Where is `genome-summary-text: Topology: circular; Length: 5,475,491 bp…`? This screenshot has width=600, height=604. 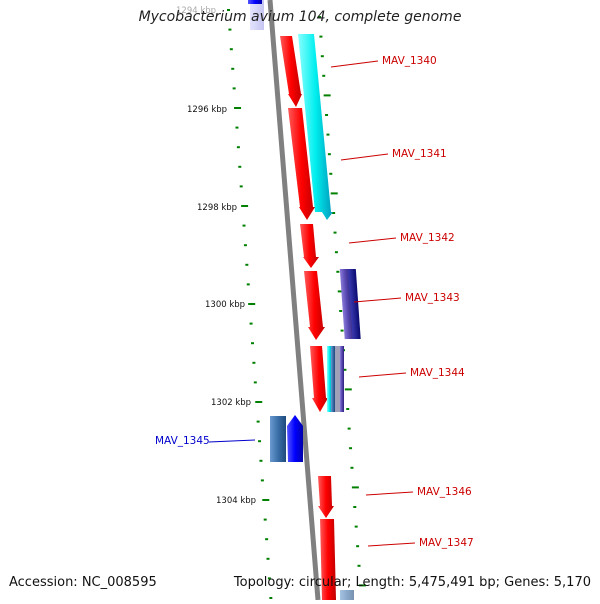 genome-summary-text: Topology: circular; Length: 5,475,491 bp… is located at coordinates (412, 582).